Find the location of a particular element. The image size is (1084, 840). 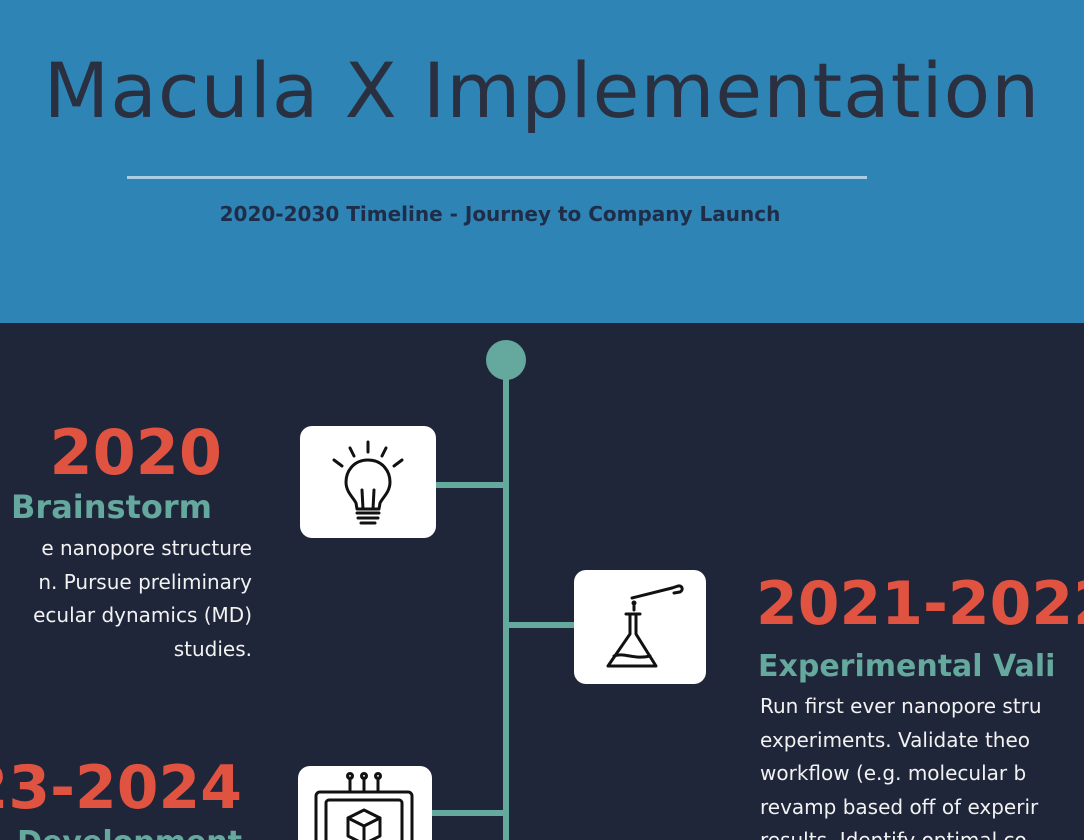

page-title: Macula X Implementation is located at coordinates (542, 90).